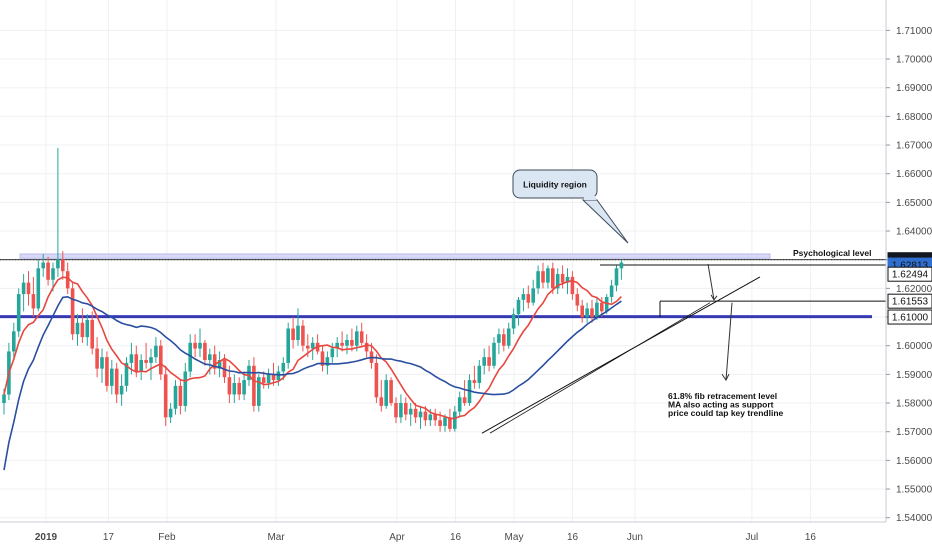 Image resolution: width=932 pixels, height=550 pixels. I want to click on price-tick-label: 1.55000, so click(914, 490).